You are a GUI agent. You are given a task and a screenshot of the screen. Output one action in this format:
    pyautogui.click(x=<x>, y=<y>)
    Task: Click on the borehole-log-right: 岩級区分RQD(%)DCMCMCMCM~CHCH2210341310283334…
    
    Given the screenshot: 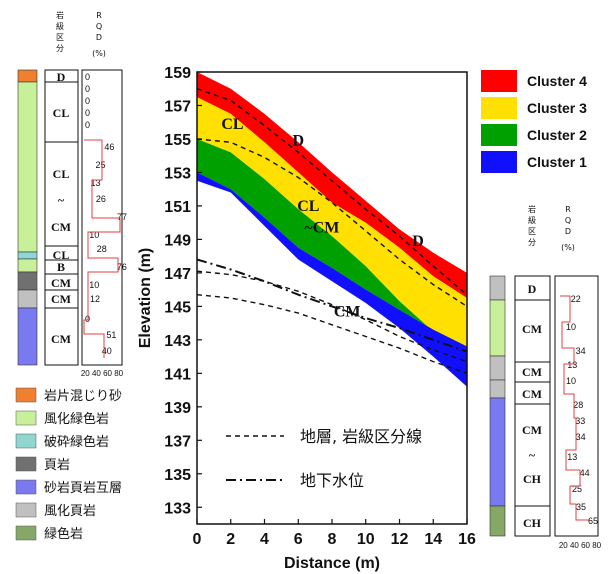 What is the action you would take?
    pyautogui.click(x=545, y=377)
    